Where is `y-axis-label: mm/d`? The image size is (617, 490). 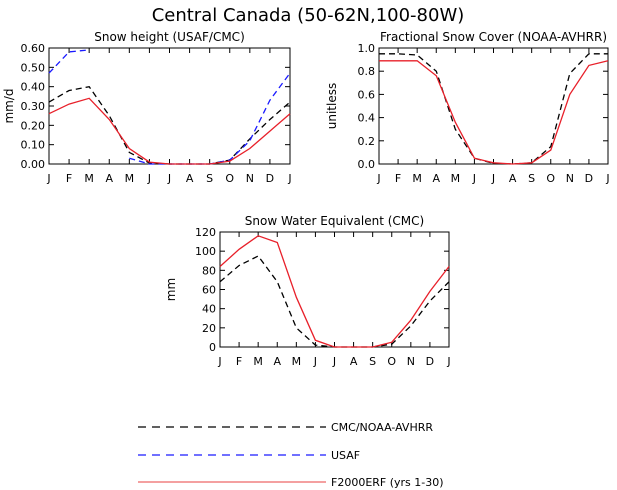
y-axis-label: mm/d is located at coordinates (9, 105).